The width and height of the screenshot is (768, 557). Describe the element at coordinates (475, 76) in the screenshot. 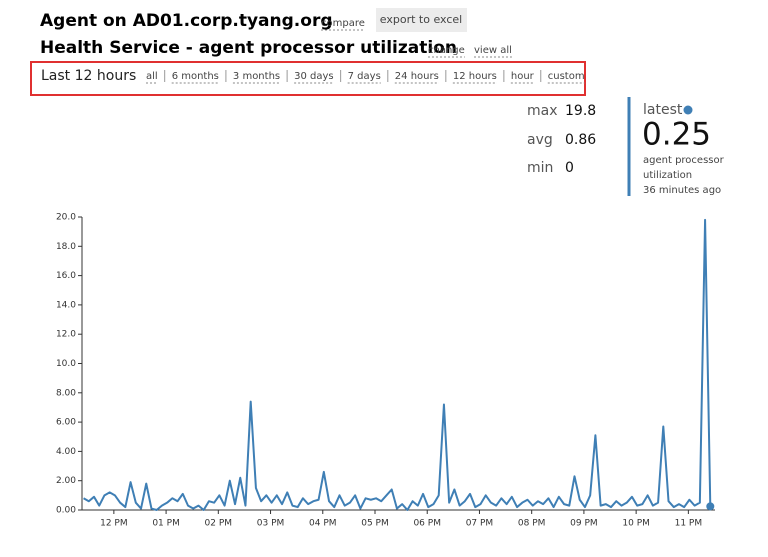

I see `range-option: 12 hours` at that location.